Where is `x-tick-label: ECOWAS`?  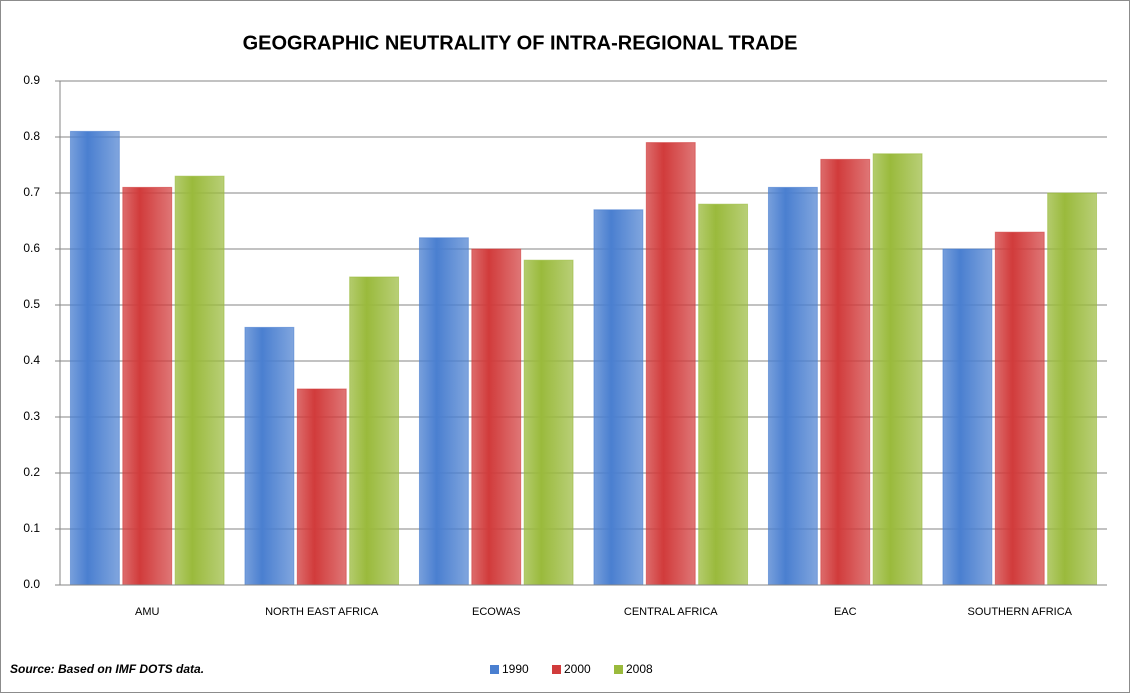 x-tick-label: ECOWAS is located at coordinates (496, 612).